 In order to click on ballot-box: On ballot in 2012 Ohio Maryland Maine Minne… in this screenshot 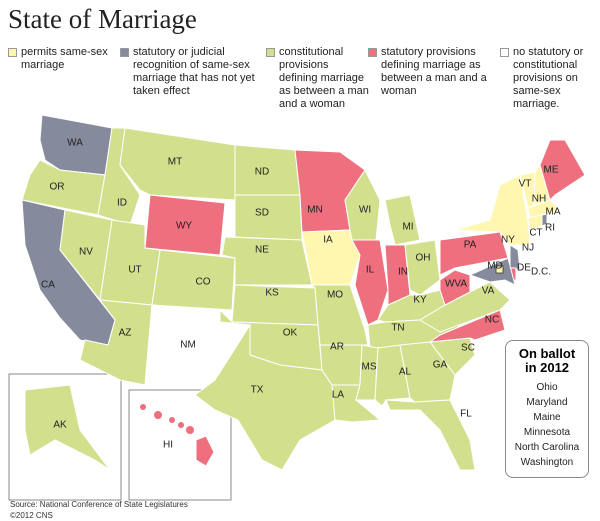, I will do `click(547, 409)`.